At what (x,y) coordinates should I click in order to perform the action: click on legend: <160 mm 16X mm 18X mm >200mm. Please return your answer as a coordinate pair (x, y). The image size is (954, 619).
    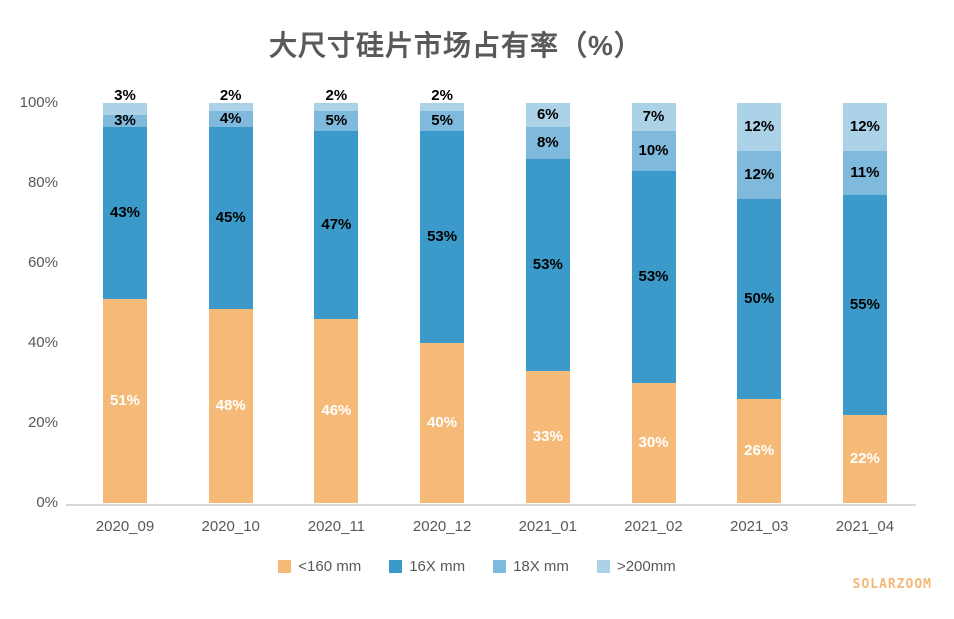
    Looking at the image, I should click on (477, 566).